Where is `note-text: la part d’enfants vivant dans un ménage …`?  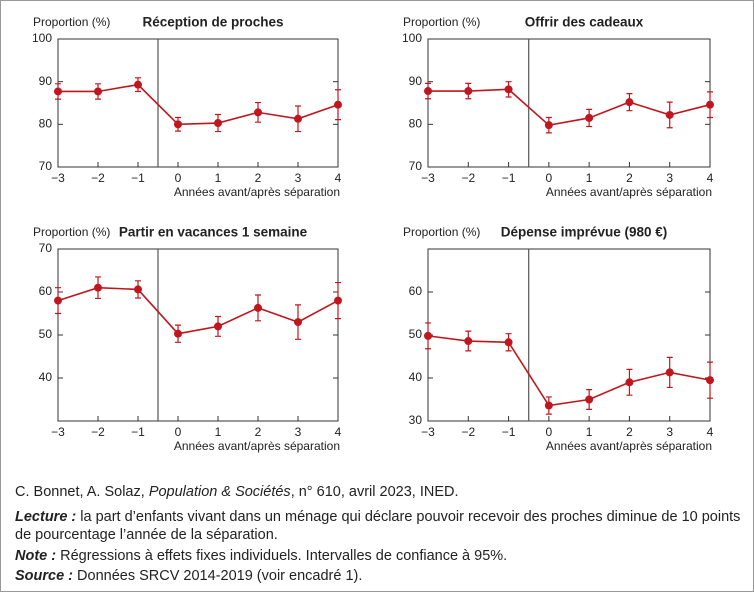
note-text: la part d’enfants vivant dans un ménage … is located at coordinates (378, 526).